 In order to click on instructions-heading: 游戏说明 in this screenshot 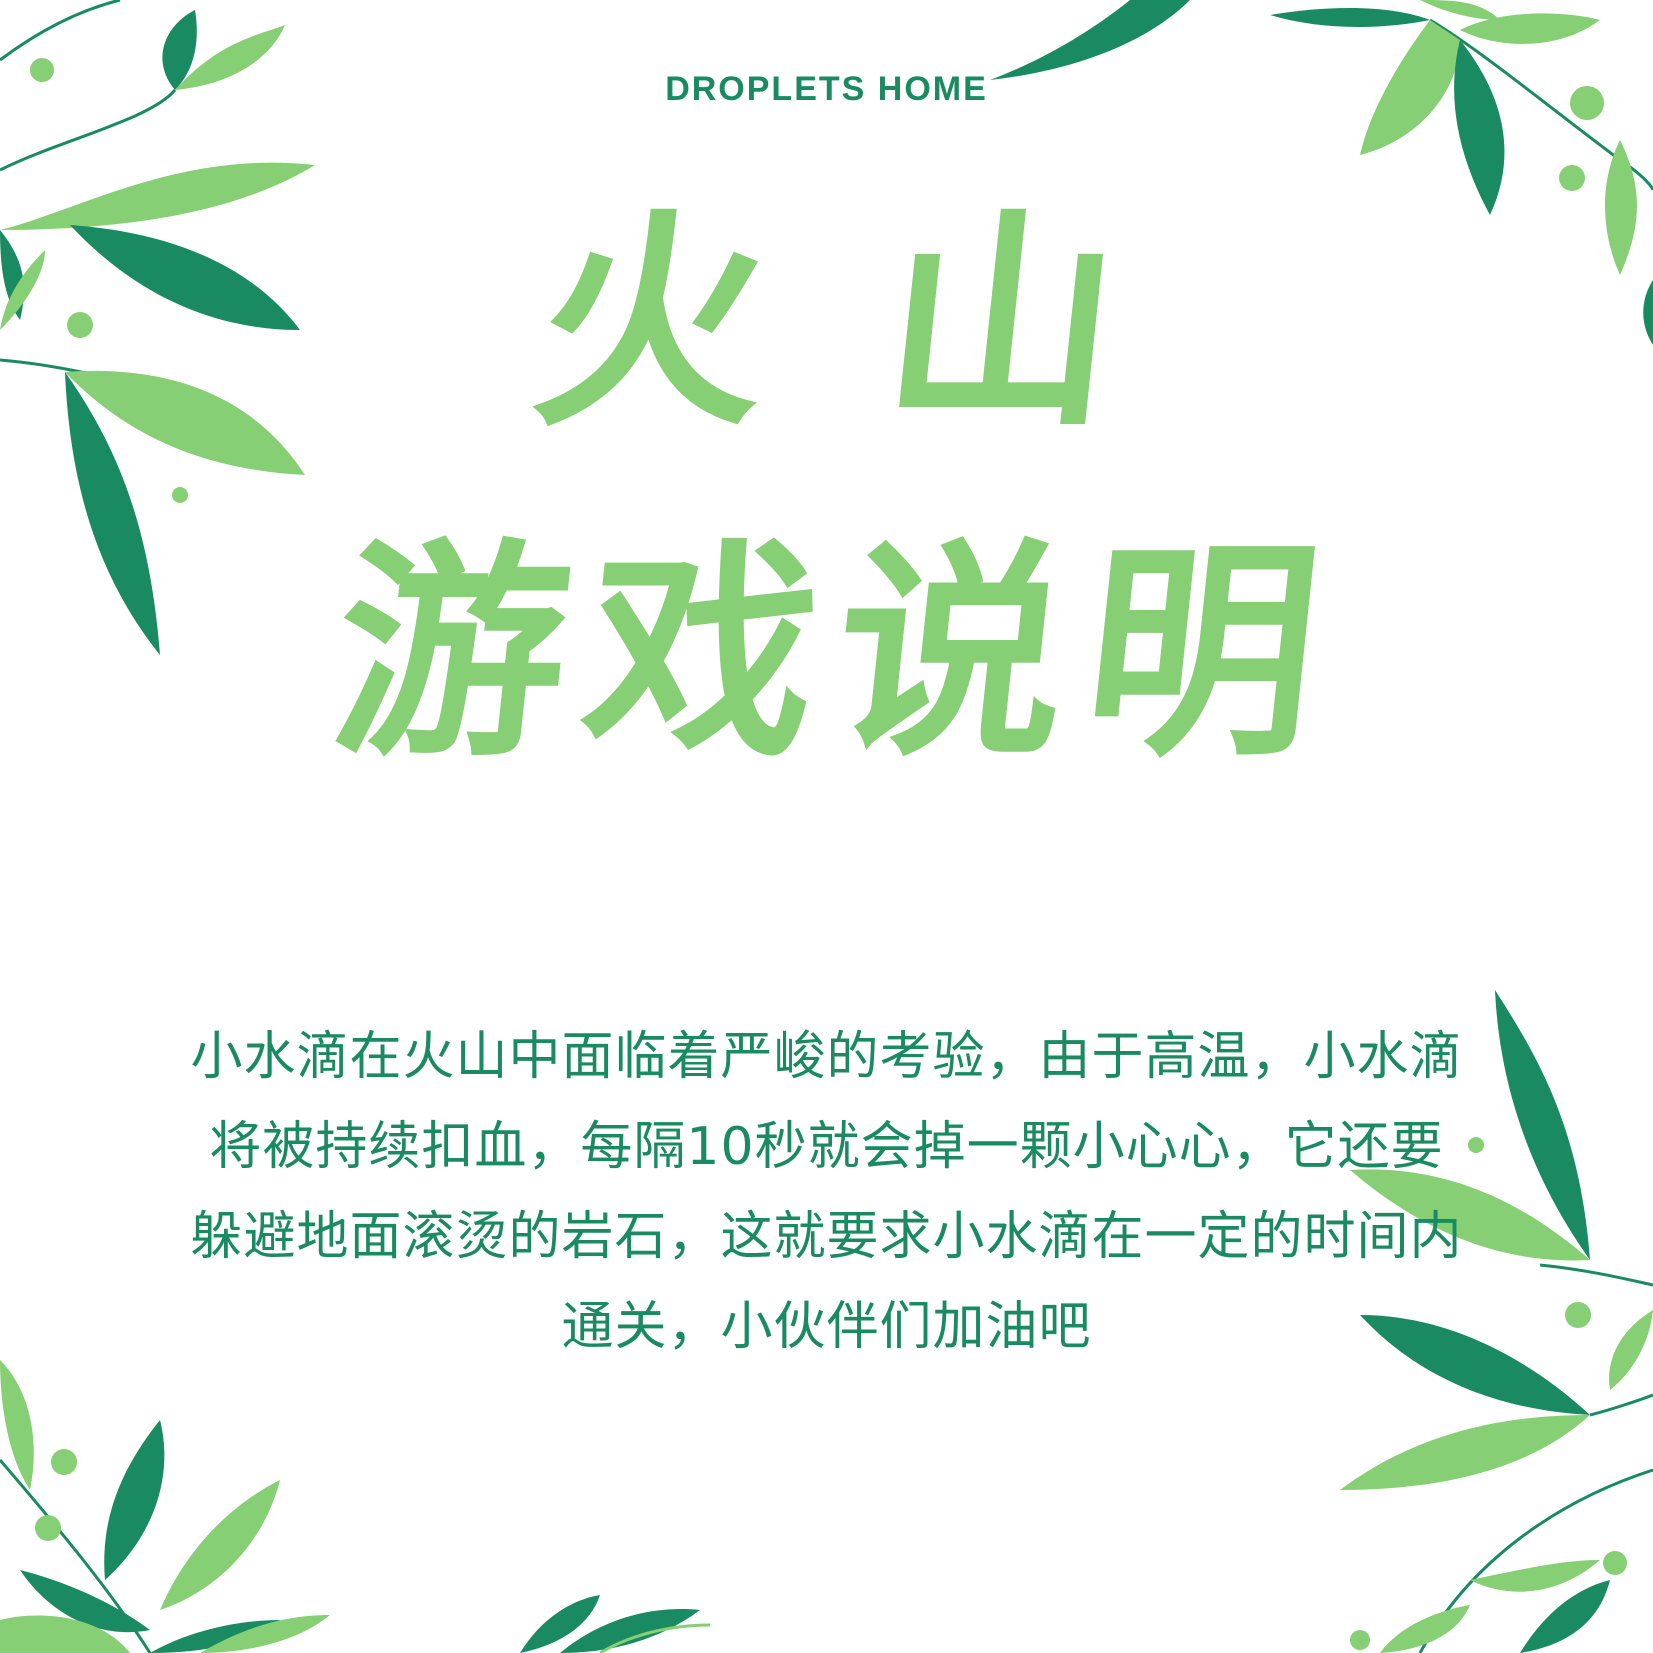, I will do `click(836, 654)`.